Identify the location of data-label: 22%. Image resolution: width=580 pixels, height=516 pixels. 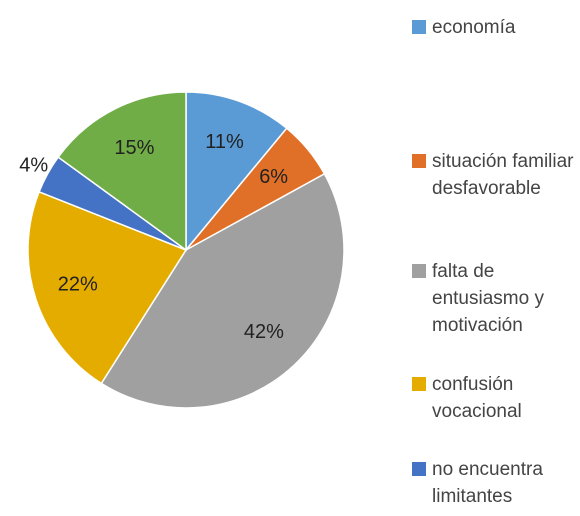
(78, 284).